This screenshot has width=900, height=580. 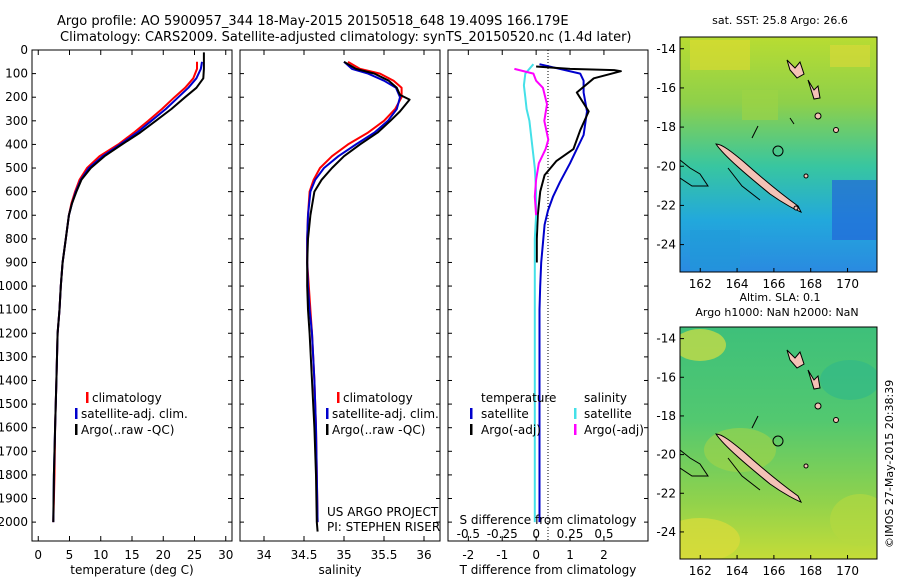 What do you see at coordinates (16, 239) in the screenshot?
I see `depth-tick-label: 800` at bounding box center [16, 239].